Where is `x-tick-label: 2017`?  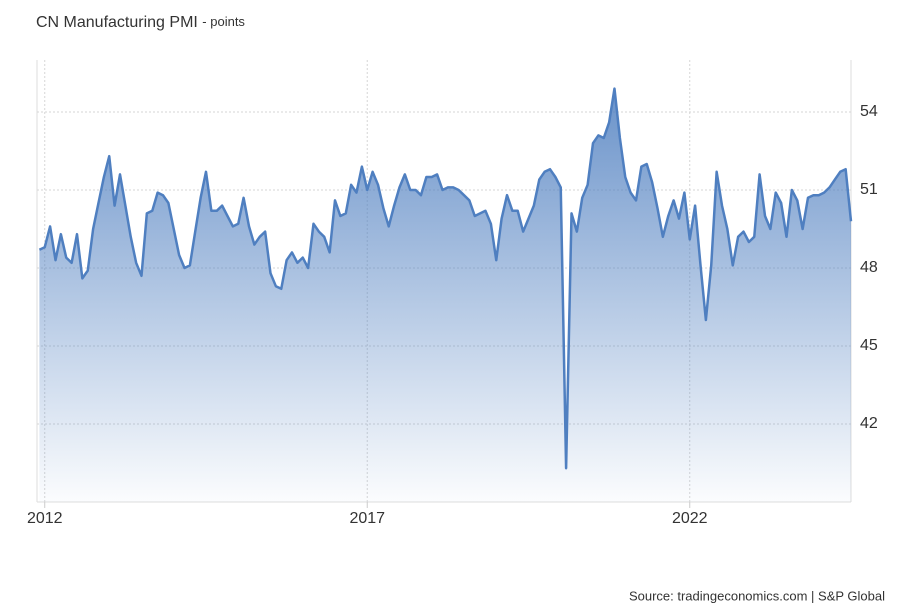 x-tick-label: 2017 is located at coordinates (367, 518).